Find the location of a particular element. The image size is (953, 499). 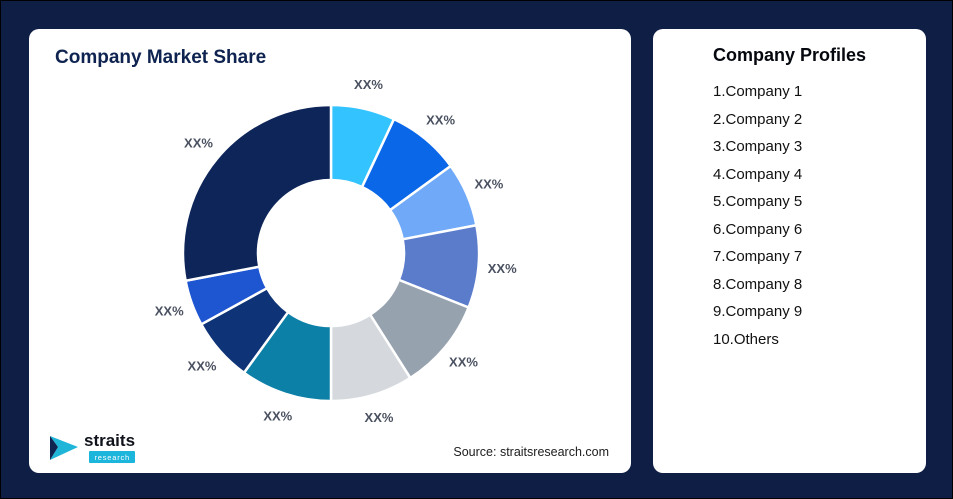

company-profile-item: 6.Company 6 is located at coordinates (758, 229).